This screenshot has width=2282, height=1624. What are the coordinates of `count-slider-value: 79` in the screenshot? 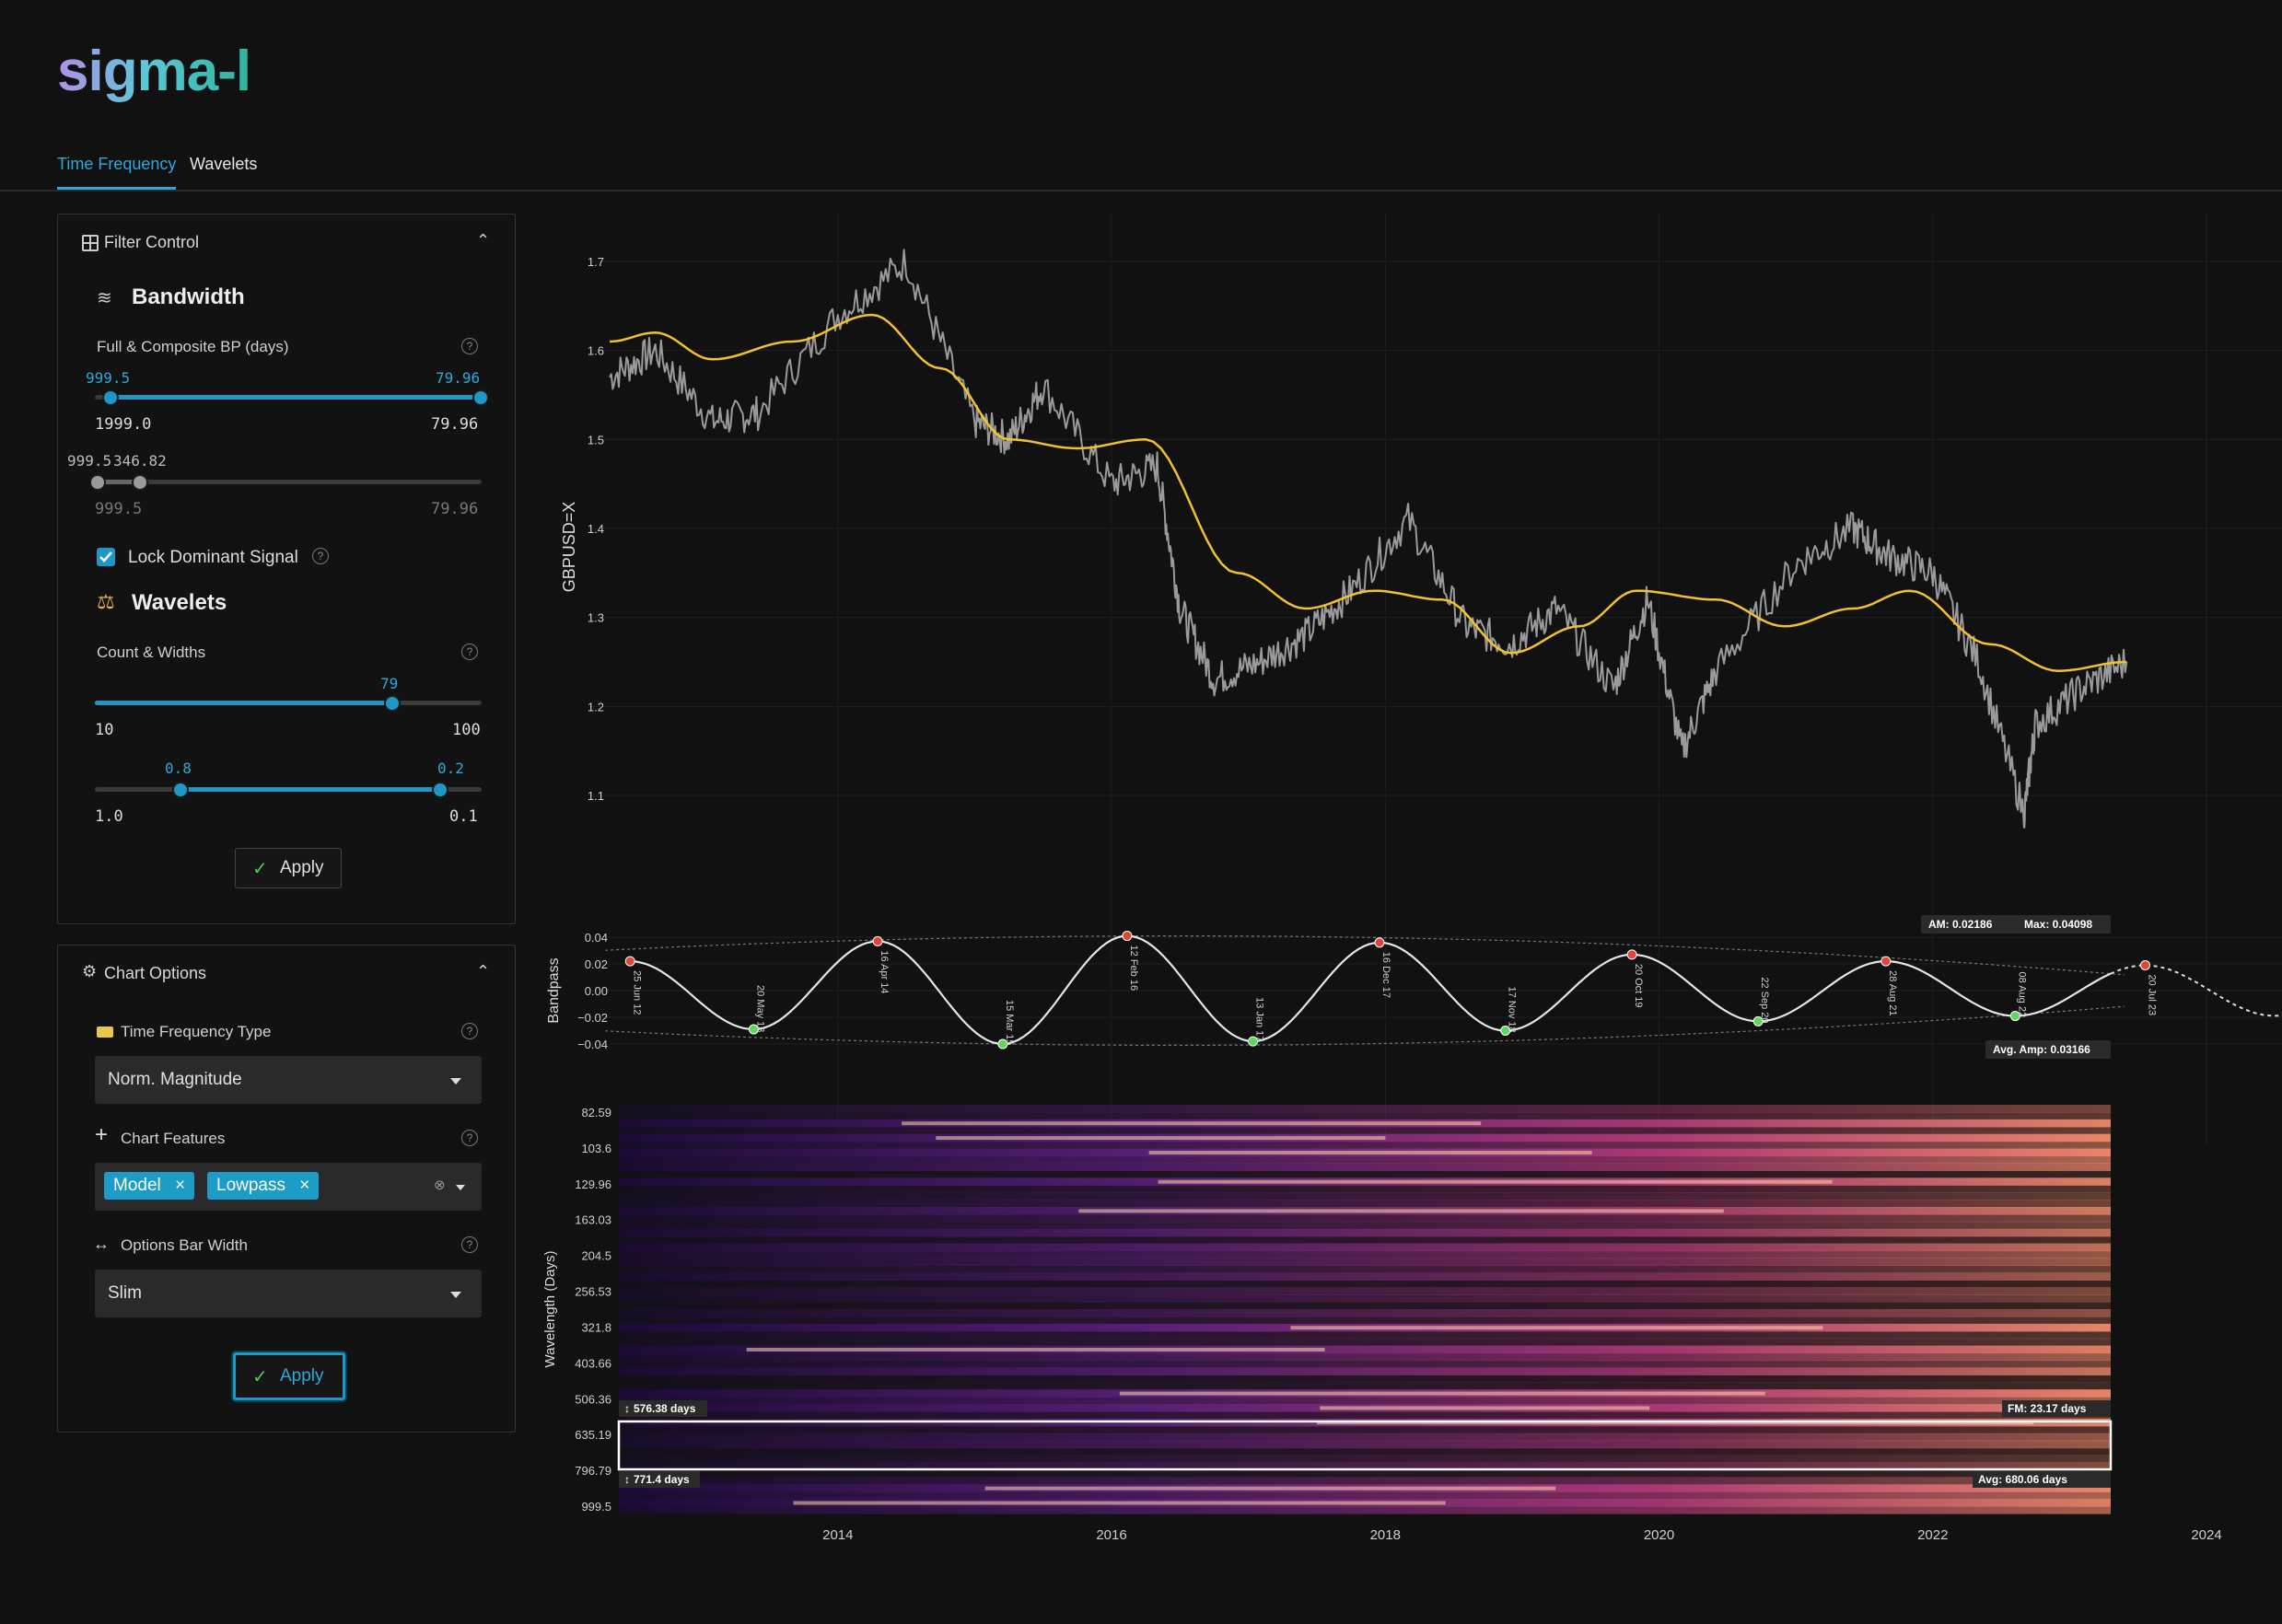 It's located at (389, 683).